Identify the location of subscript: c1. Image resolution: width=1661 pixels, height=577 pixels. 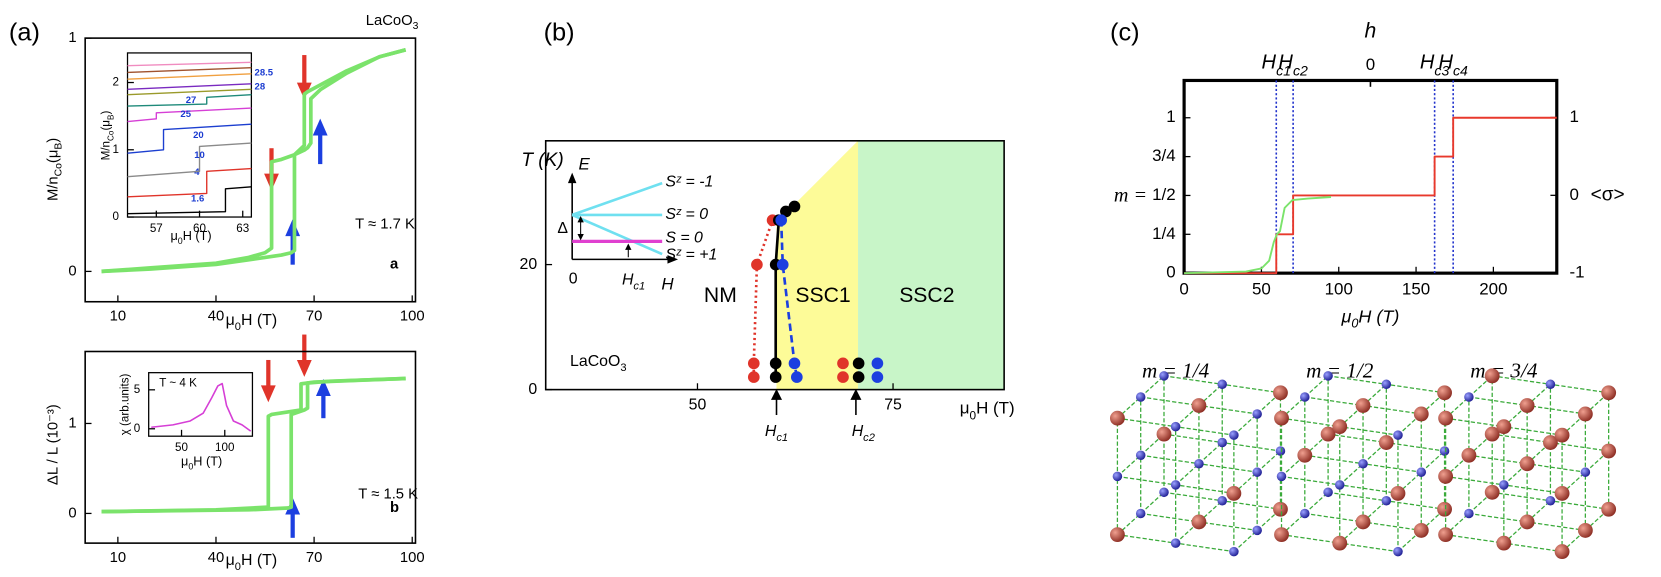
(782, 438).